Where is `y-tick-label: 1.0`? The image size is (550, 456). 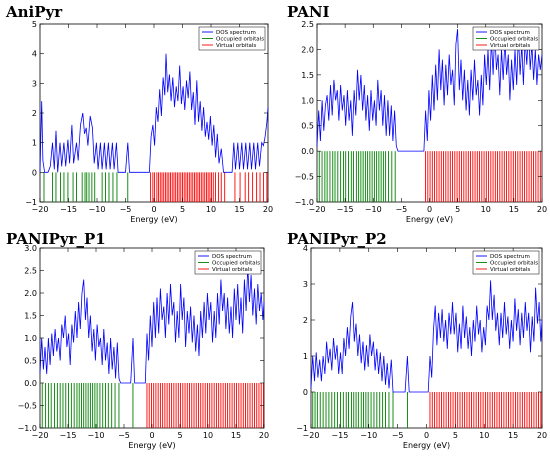
y-tick-label: 1.0 is located at coordinates (307, 100).